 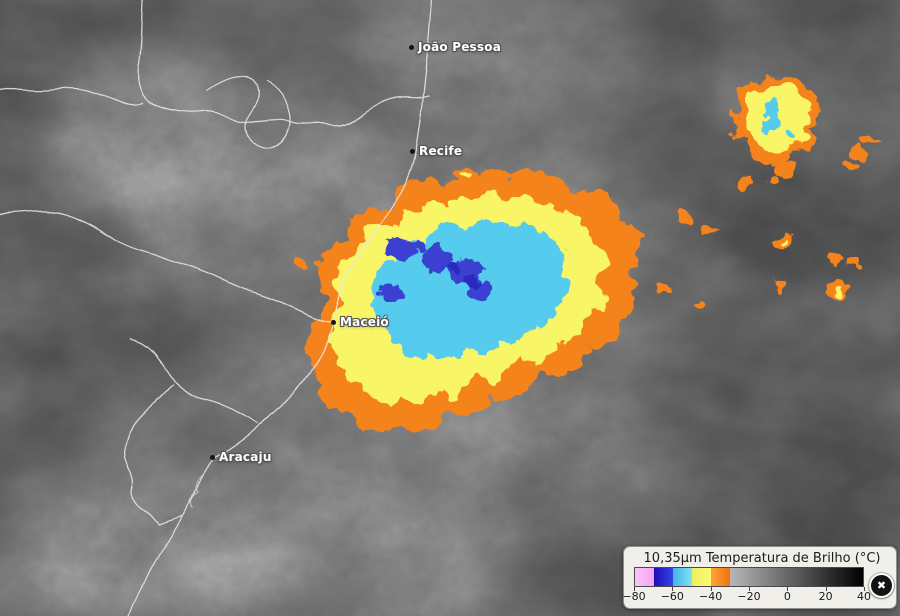 I want to click on river-inlet, so click(x=197, y=491).